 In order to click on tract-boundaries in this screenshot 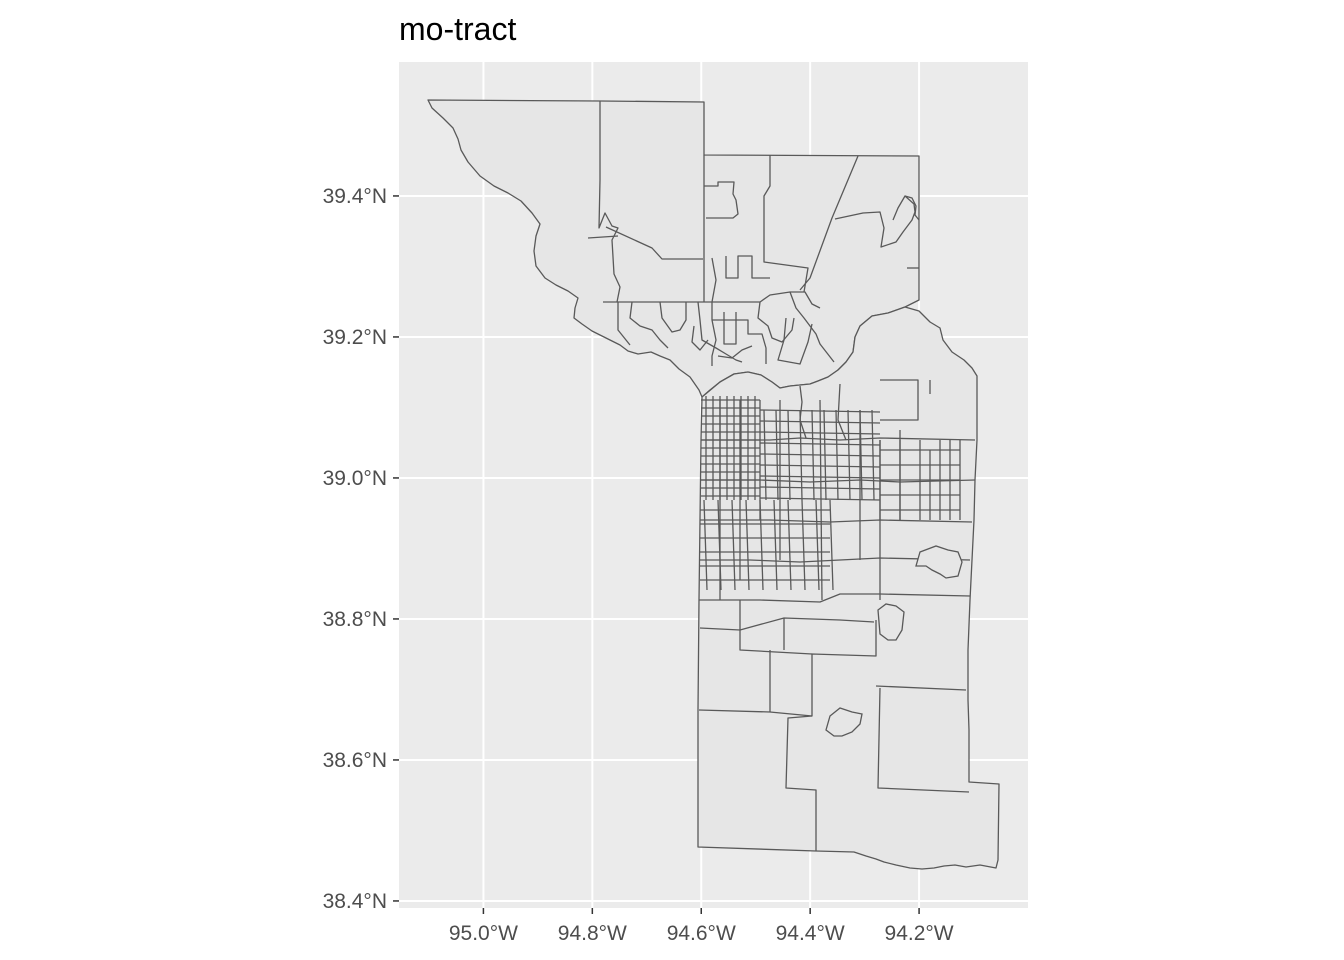, I will do `click(753, 233)`.